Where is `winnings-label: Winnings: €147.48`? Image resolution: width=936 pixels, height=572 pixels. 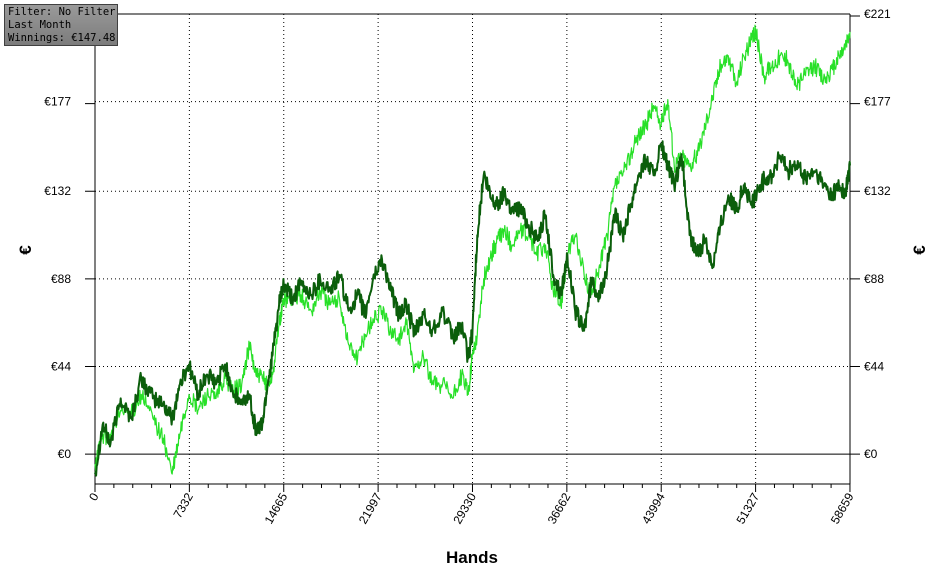 winnings-label: Winnings: €147.48 is located at coordinates (62, 38).